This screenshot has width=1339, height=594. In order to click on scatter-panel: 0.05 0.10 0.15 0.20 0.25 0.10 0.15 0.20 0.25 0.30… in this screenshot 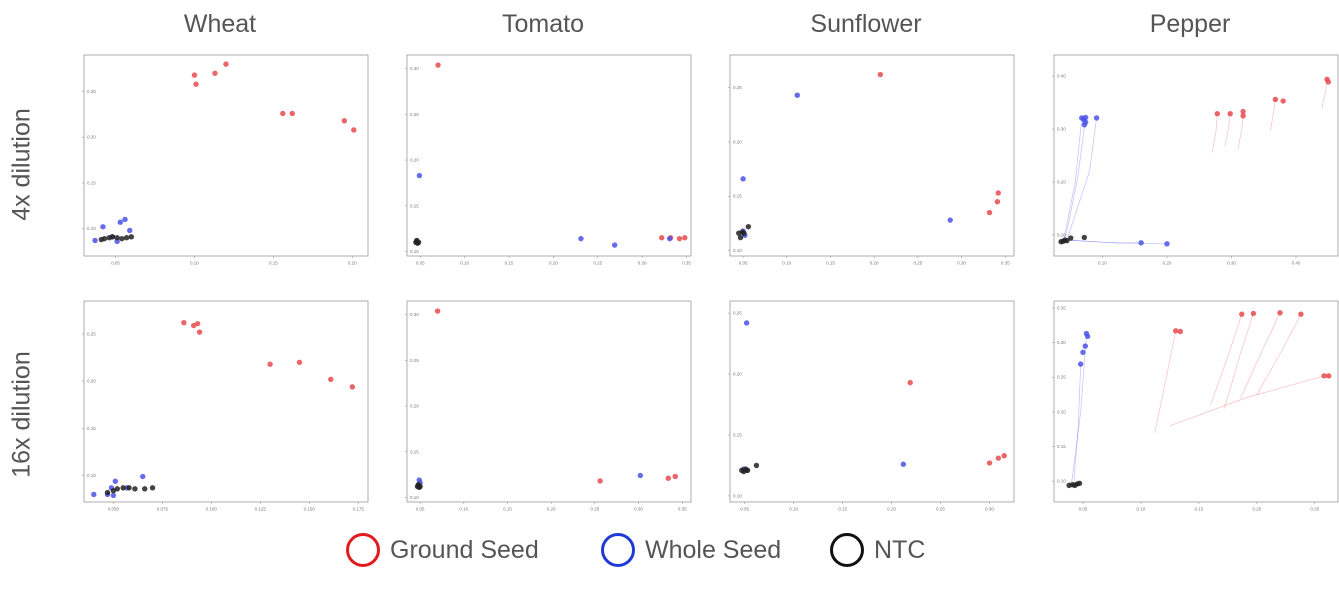, I will do `click(1189, 406)`.